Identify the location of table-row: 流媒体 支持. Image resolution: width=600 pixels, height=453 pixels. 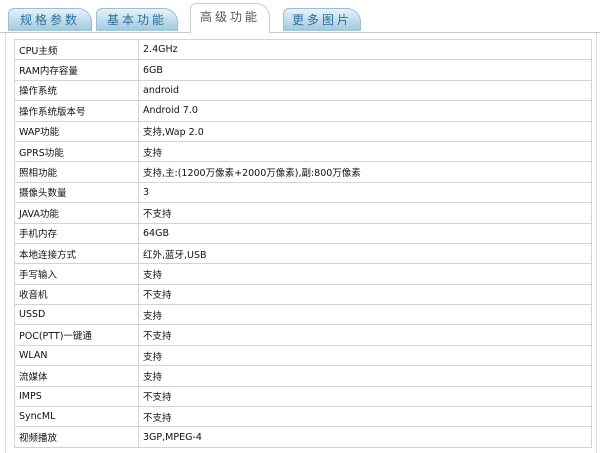
(303, 376).